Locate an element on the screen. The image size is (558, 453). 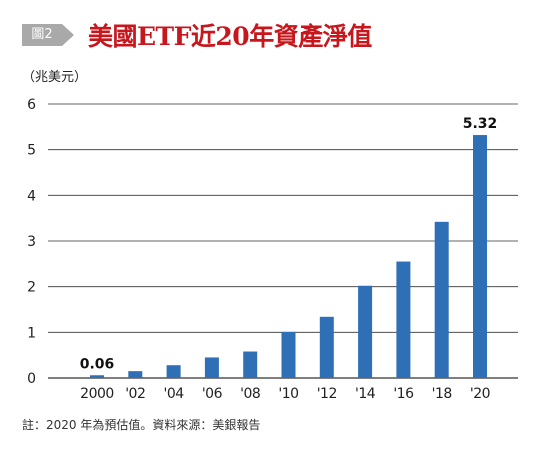
y-tick-label: 4 is located at coordinates (31, 196).